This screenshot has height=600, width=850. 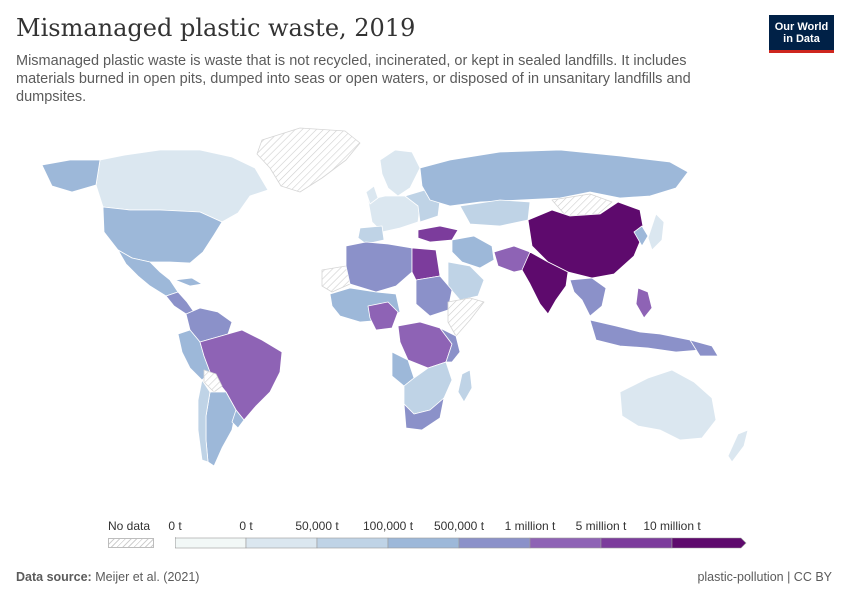 I want to click on region-japan, so click(x=656, y=232).